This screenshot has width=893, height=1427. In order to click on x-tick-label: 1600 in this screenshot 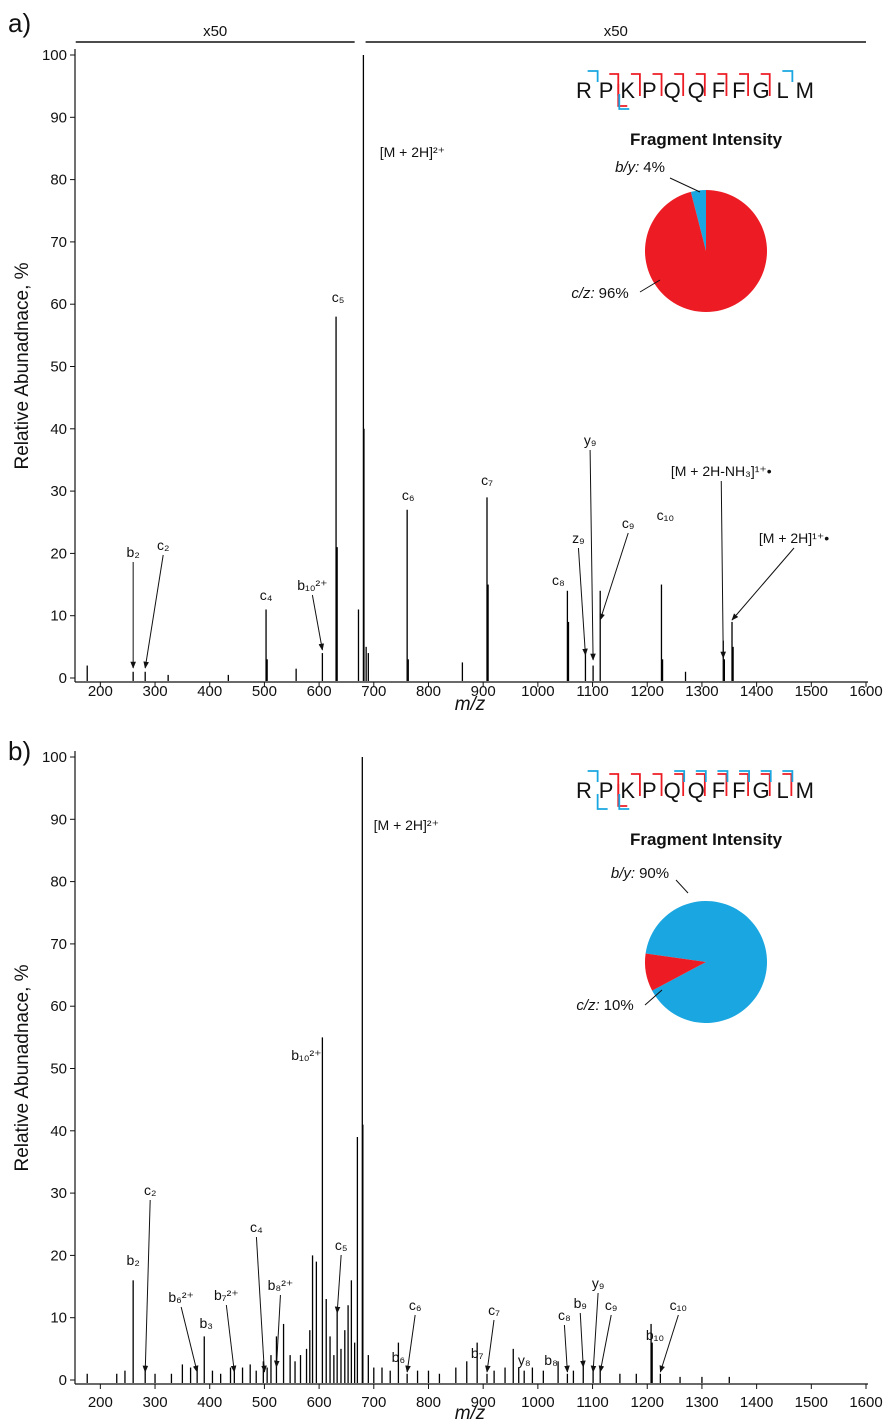, I will do `click(865, 1402)`.